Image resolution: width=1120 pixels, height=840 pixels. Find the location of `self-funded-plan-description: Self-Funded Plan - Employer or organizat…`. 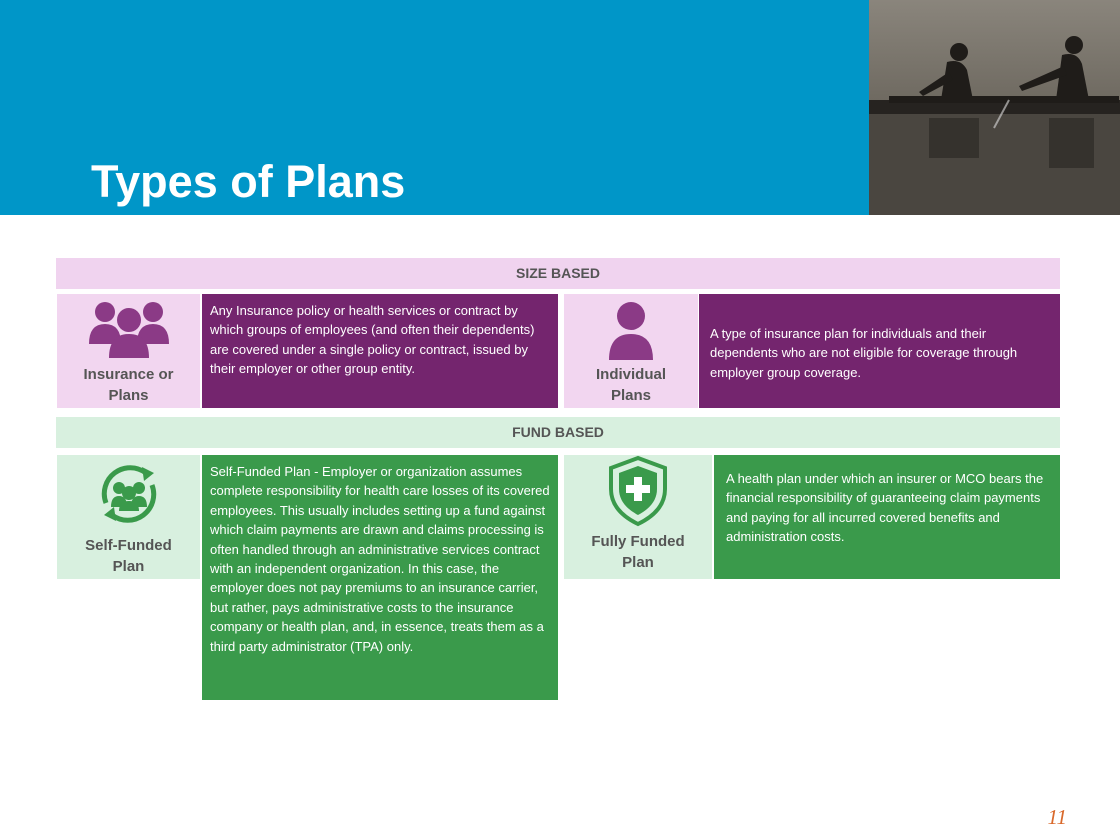

self-funded-plan-description: Self-Funded Plan - Employer or organizat… is located at coordinates (380, 577).